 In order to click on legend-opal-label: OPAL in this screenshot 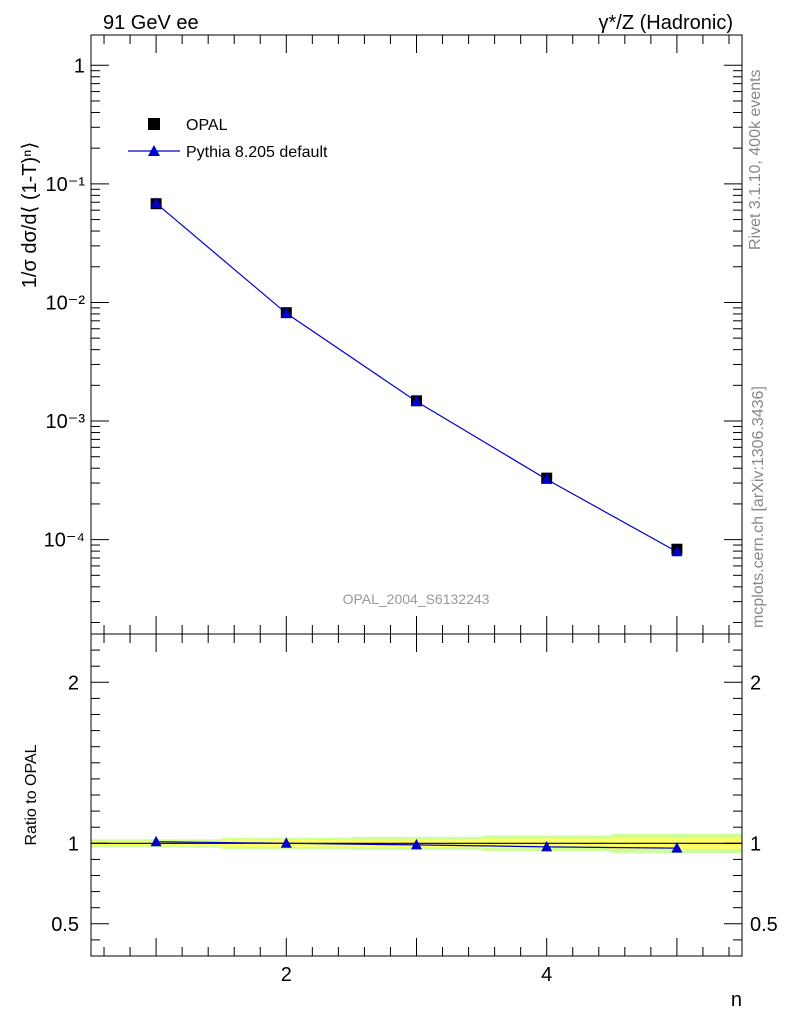, I will do `click(207, 125)`.